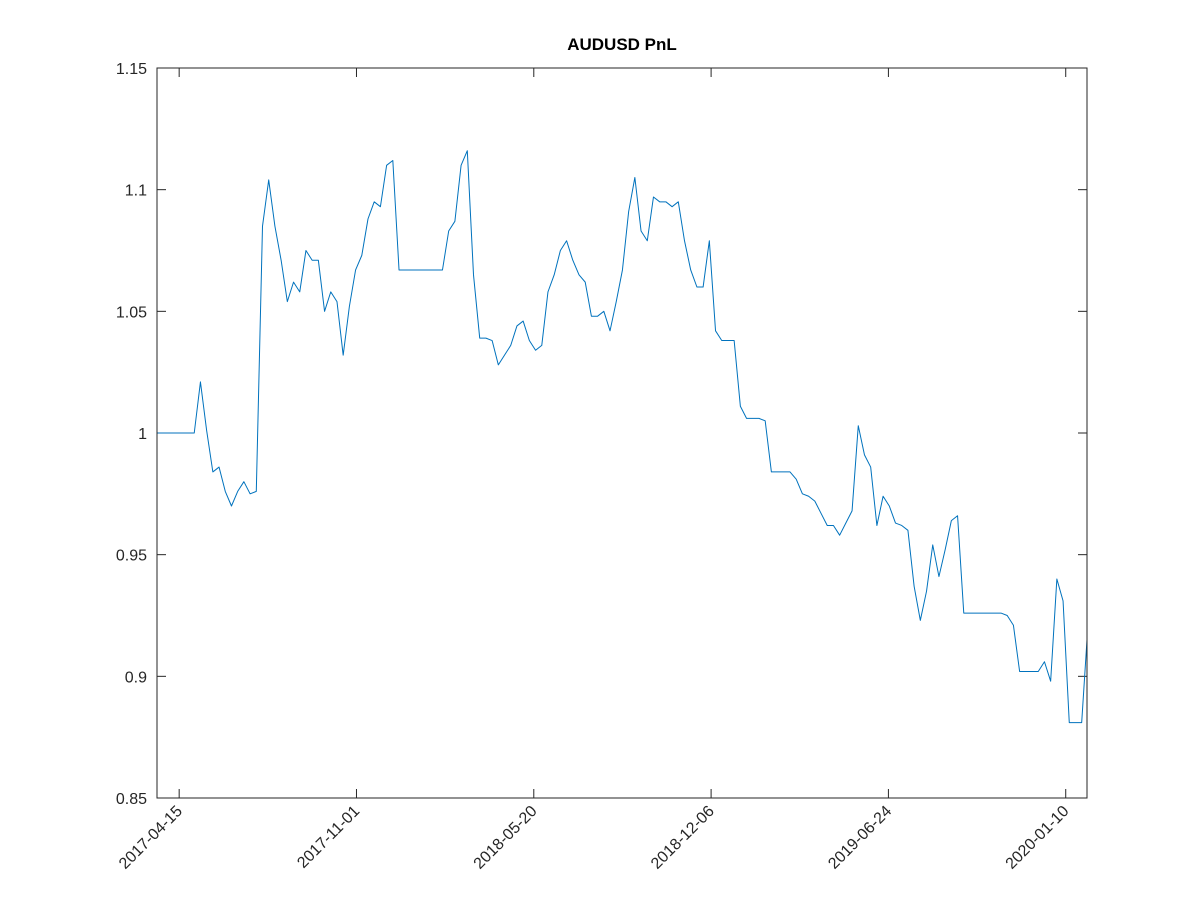  I want to click on y-tick-label: 1.05, so click(131, 312).